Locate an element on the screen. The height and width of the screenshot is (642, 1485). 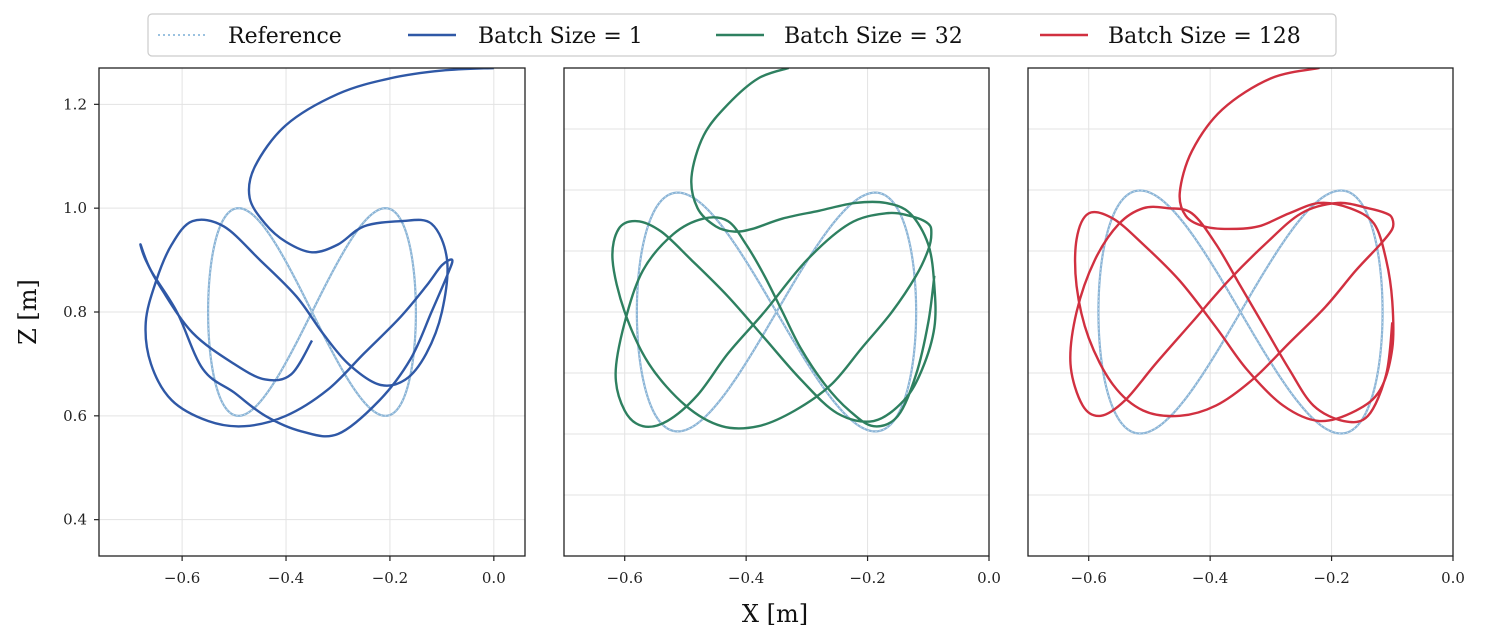
legend-label-batch-128: Batch Size = 128 is located at coordinates (1204, 36).